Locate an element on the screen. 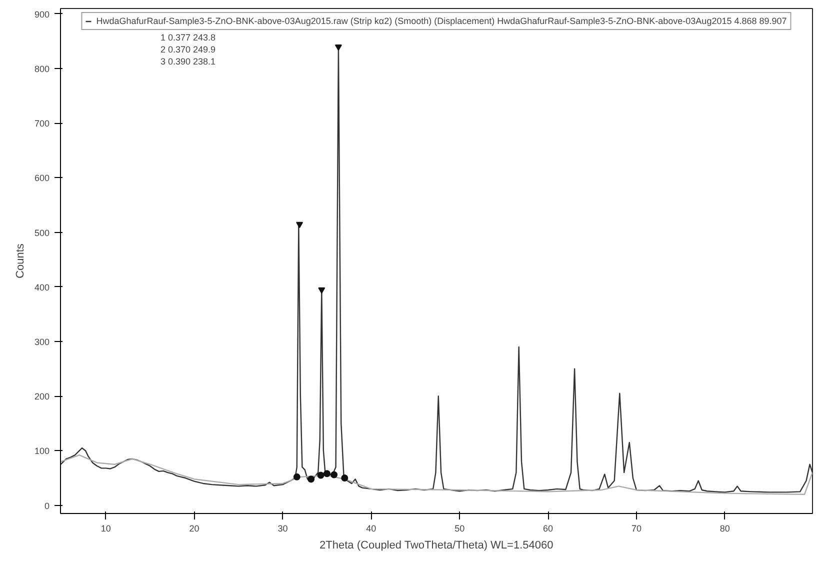  x-tick-label: 20 is located at coordinates (194, 529).